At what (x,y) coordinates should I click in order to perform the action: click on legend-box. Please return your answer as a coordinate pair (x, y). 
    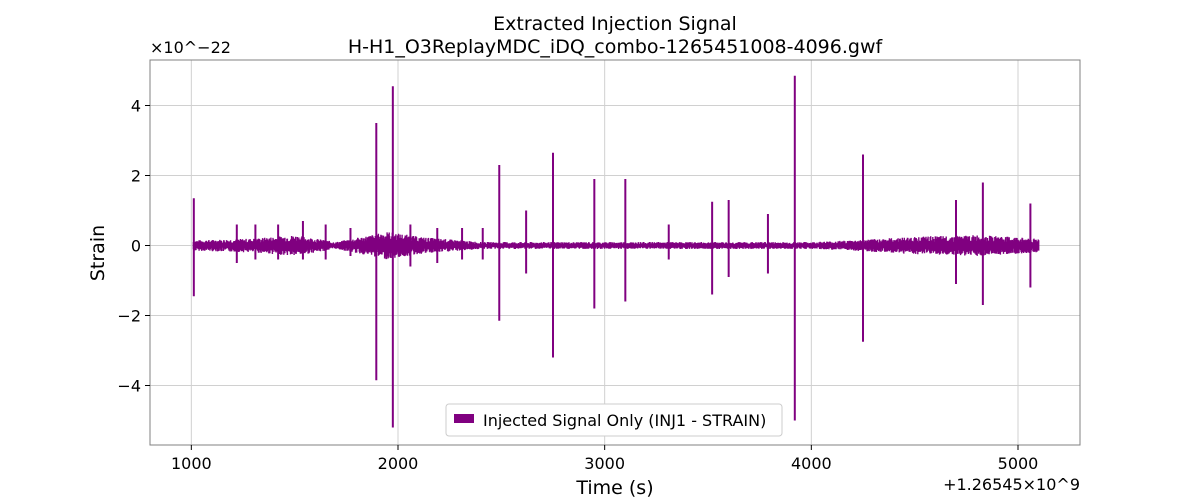
    Looking at the image, I should click on (614, 420).